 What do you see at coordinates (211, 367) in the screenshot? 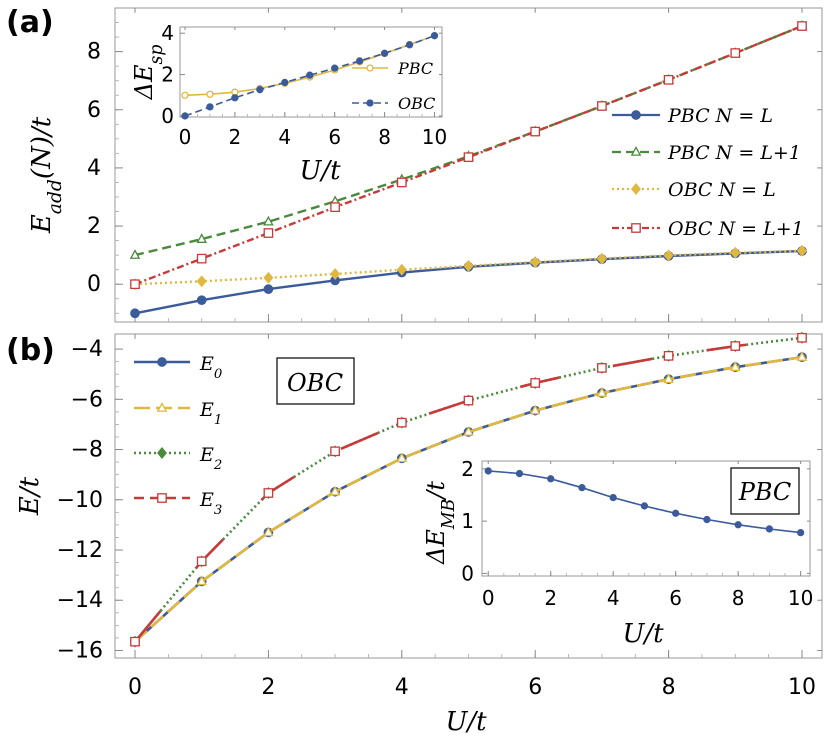
I see `legend-label-b: E0` at bounding box center [211, 367].